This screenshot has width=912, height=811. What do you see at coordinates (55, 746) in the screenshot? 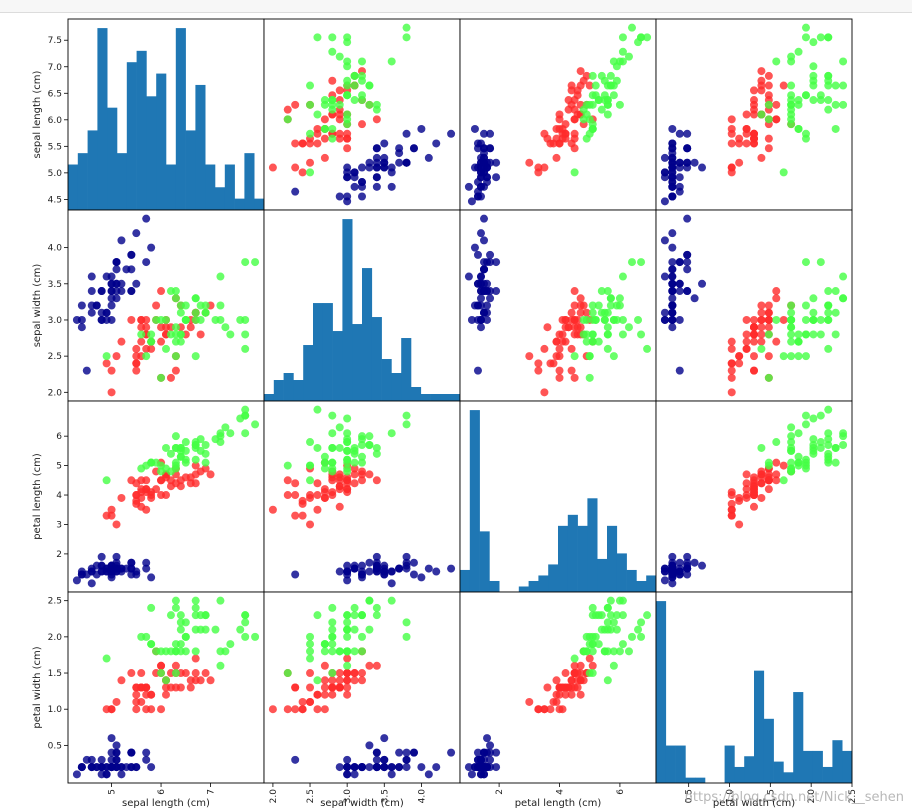
I see `y-tick-label: 0.5` at bounding box center [55, 746].